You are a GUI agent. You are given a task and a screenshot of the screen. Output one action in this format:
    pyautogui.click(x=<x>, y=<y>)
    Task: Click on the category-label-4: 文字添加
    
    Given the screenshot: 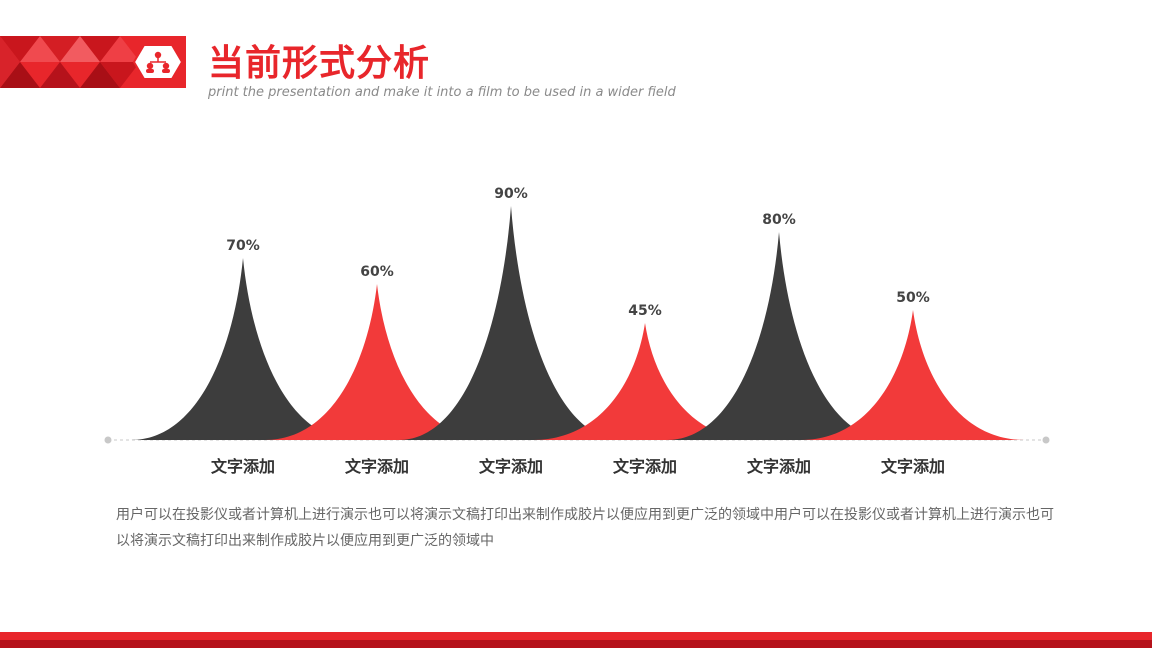 What is the action you would take?
    pyautogui.click(x=645, y=466)
    